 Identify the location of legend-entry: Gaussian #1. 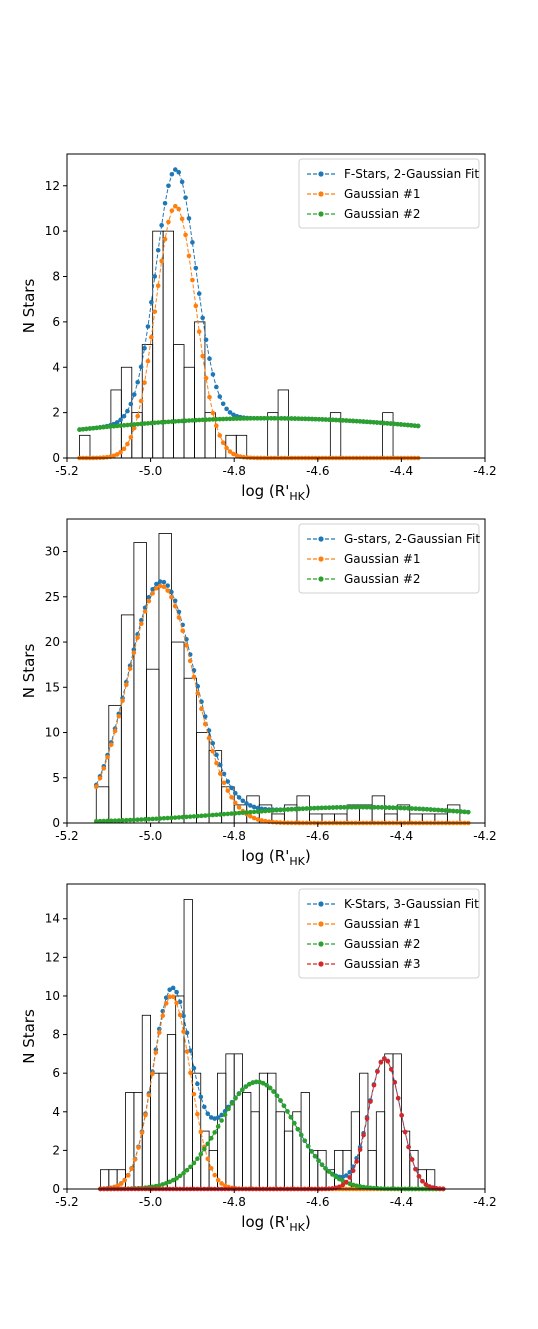
(364, 924).